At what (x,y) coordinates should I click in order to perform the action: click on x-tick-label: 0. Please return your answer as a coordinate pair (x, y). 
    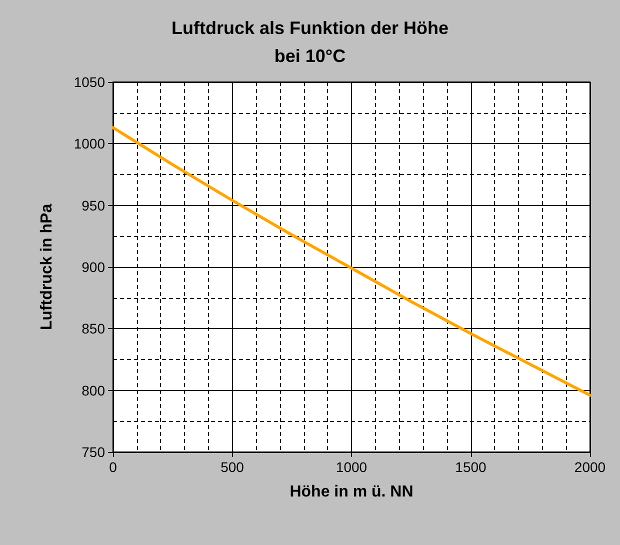
    Looking at the image, I should click on (113, 467).